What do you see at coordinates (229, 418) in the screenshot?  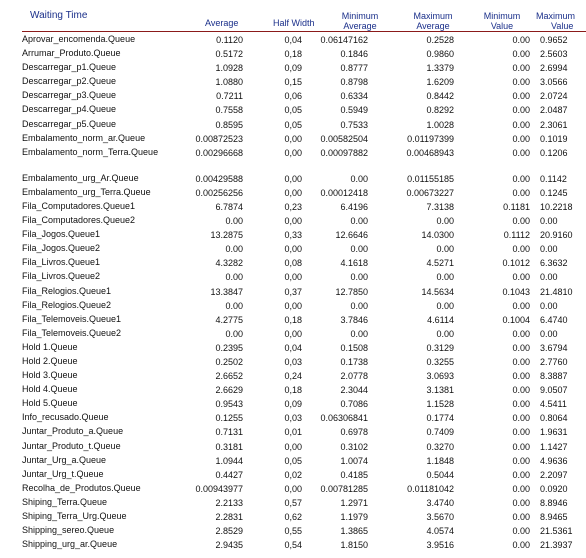 I see `cell-average: 0.1255` at bounding box center [229, 418].